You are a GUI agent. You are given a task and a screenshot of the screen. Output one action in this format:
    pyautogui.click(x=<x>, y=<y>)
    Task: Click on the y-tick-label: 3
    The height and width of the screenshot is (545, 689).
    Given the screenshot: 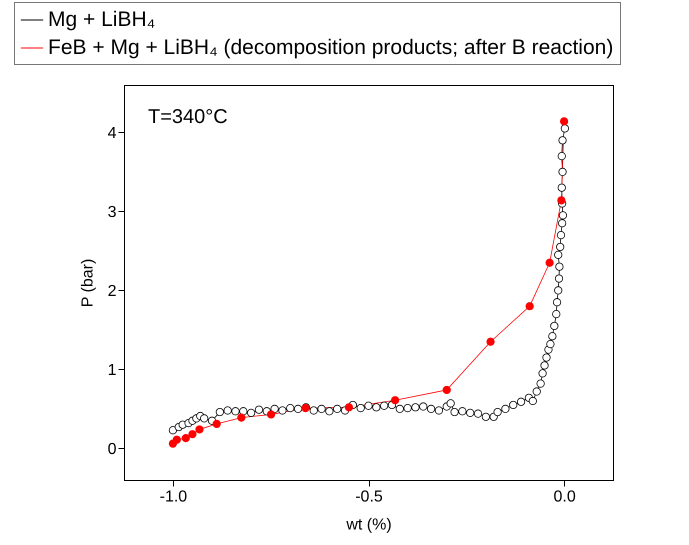 What is the action you would take?
    pyautogui.click(x=112, y=212)
    